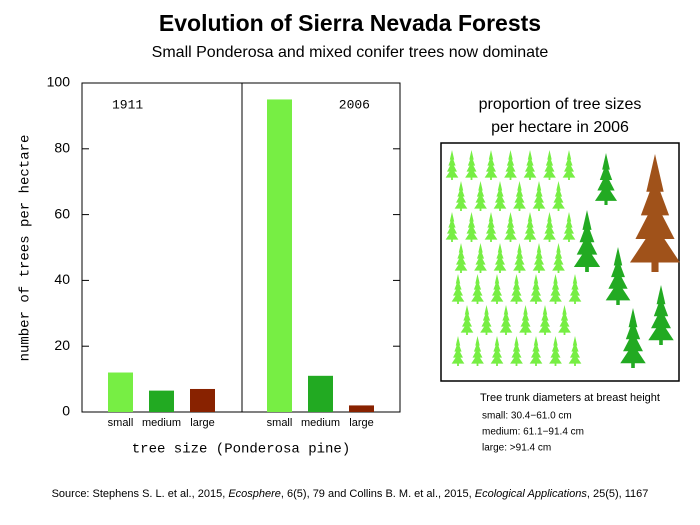 The height and width of the screenshot is (525, 700). What do you see at coordinates (350, 23) in the screenshot?
I see `chart-title: Evolution of Sierra Nevada Forests` at bounding box center [350, 23].